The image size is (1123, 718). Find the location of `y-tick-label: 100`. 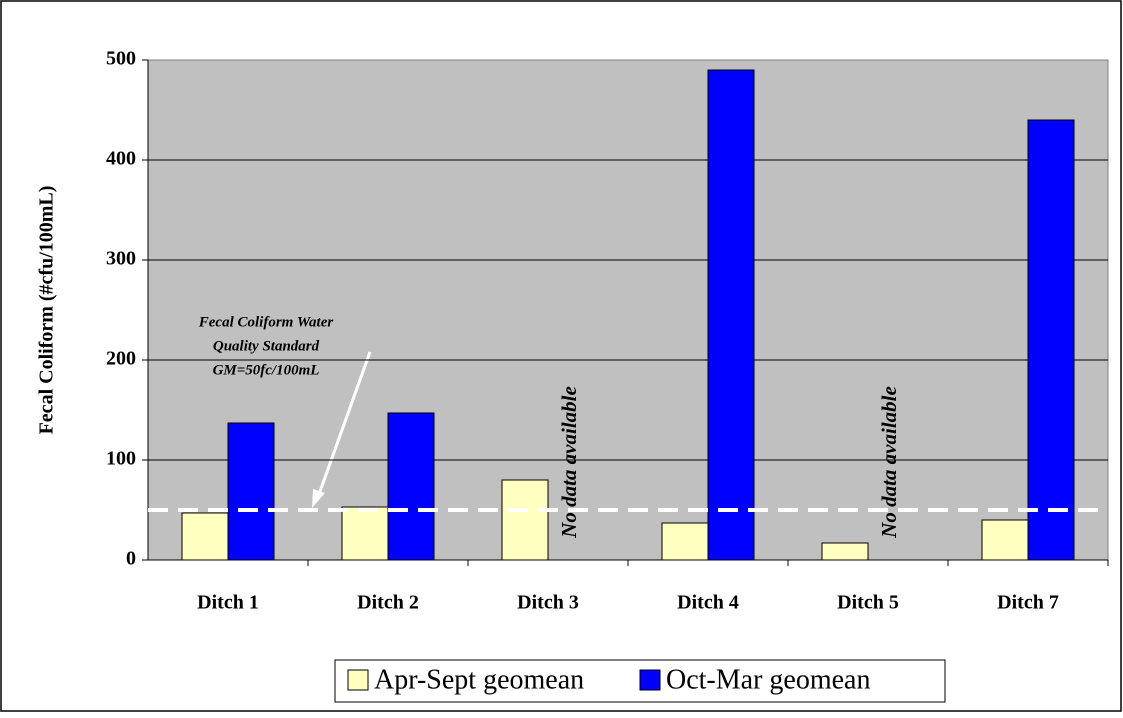

y-tick-label: 100 is located at coordinates (121, 459).